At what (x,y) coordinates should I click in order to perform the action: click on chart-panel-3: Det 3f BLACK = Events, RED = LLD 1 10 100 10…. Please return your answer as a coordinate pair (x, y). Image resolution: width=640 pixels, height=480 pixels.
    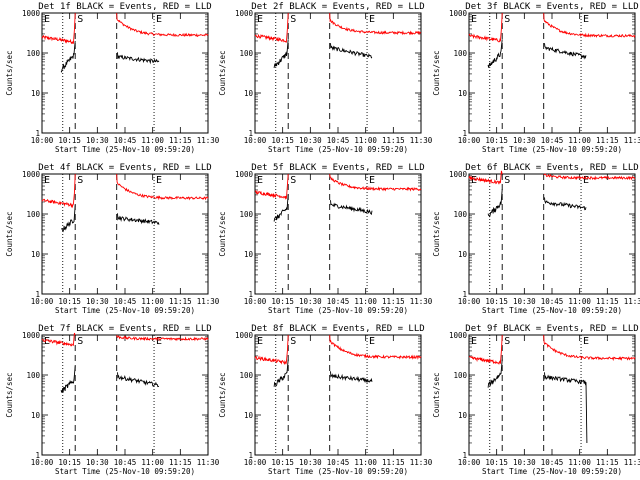
    Looking at the image, I should click on (536, 78).